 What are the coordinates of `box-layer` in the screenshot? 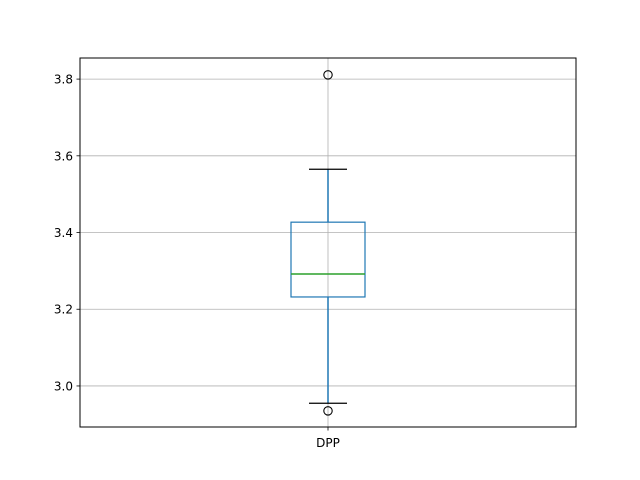 It's located at (328, 243).